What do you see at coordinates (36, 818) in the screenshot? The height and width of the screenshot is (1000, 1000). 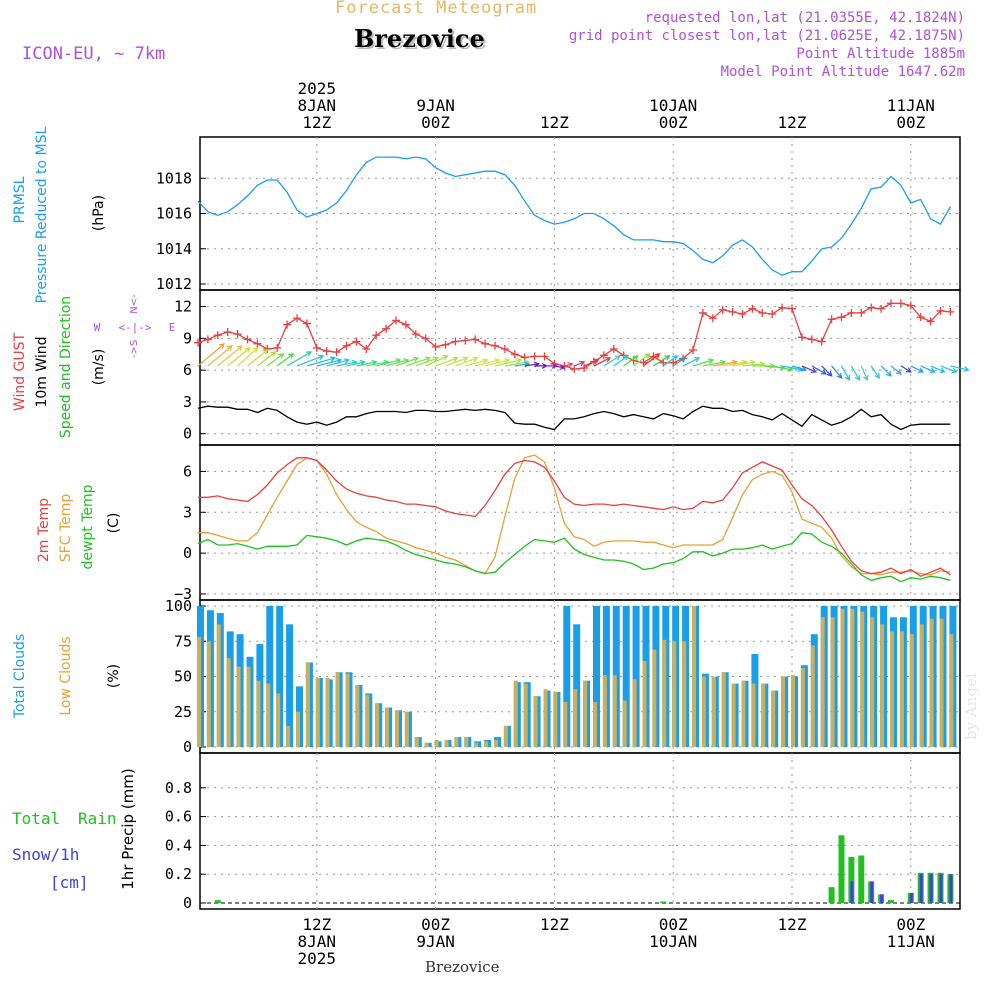 I see `precip-total-label: Total` at bounding box center [36, 818].